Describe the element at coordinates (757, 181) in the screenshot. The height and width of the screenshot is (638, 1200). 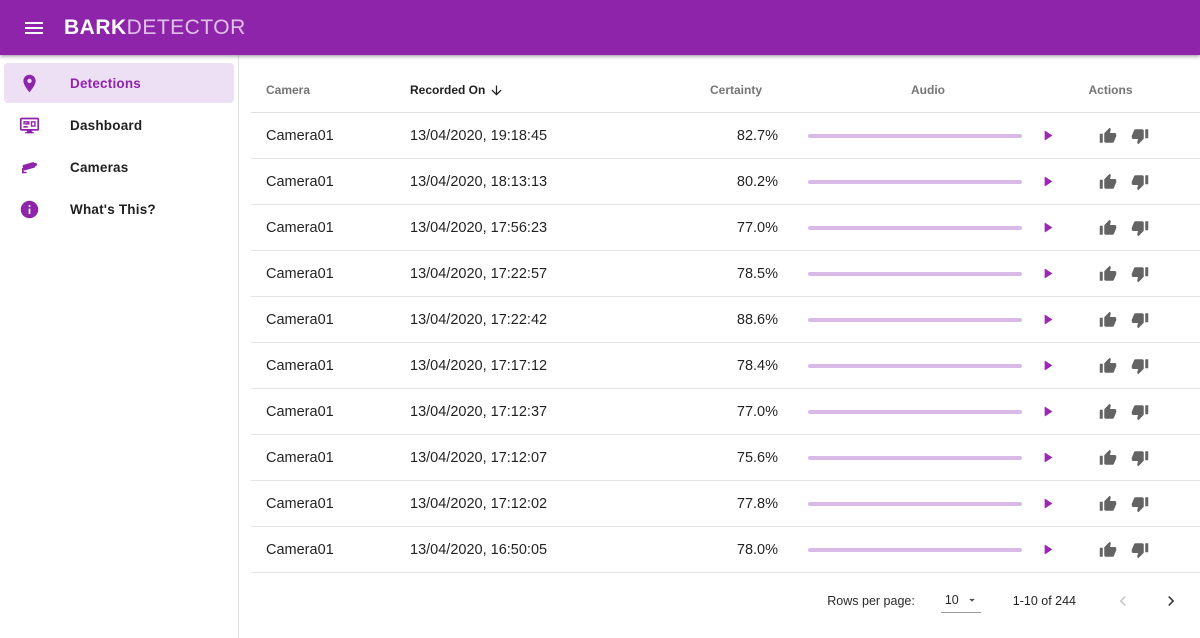
I see `cell-certainty: 80.2%` at that location.